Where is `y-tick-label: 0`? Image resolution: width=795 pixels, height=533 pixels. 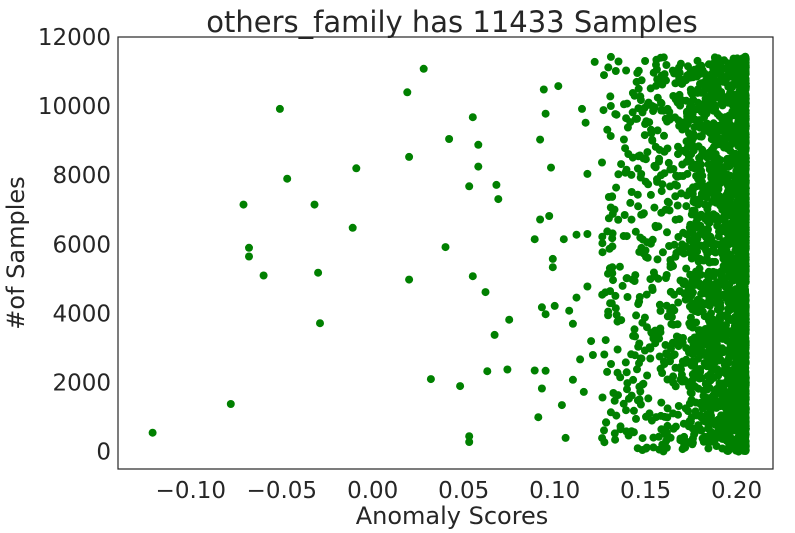
y-tick-label: 0 is located at coordinates (103, 453).